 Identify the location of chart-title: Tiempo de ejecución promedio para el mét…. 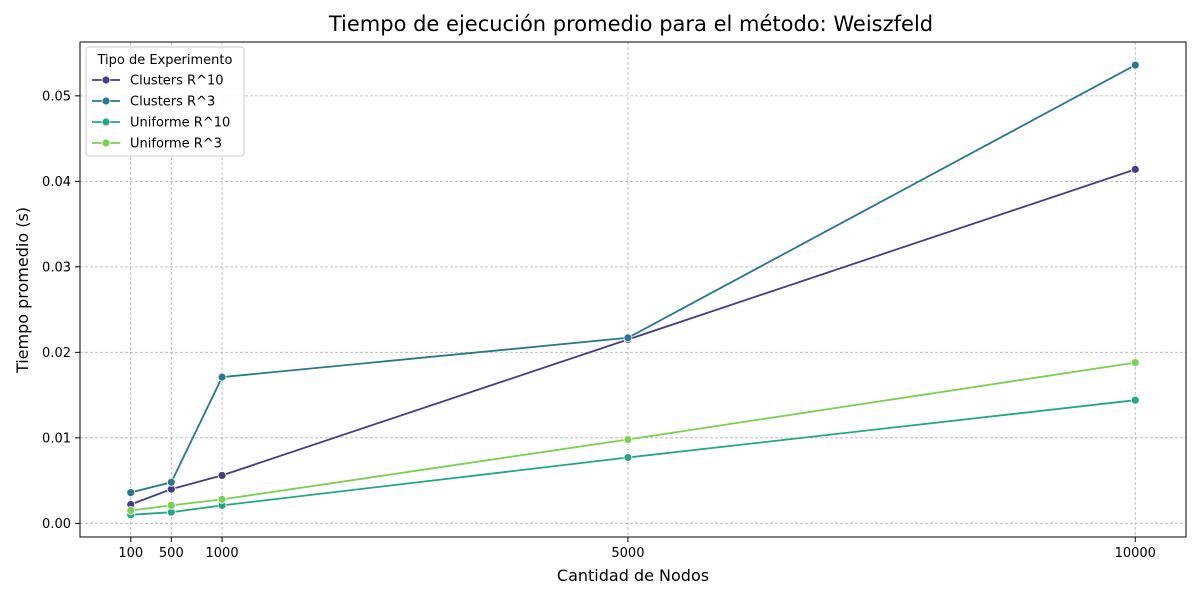
(630, 24).